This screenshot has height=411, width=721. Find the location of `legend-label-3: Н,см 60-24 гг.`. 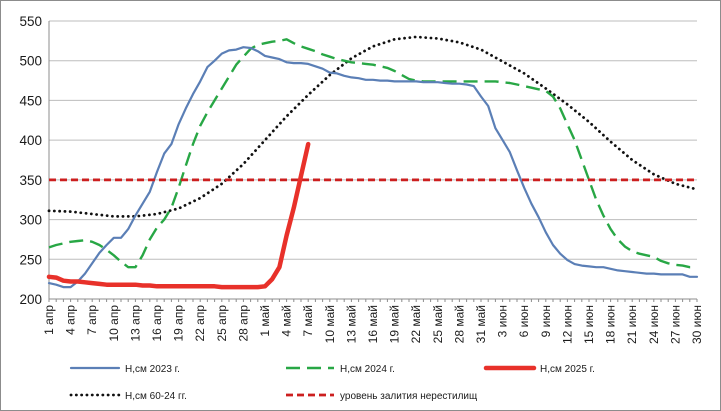

legend-label-3: Н,см 60-24 гг. is located at coordinates (156, 396).